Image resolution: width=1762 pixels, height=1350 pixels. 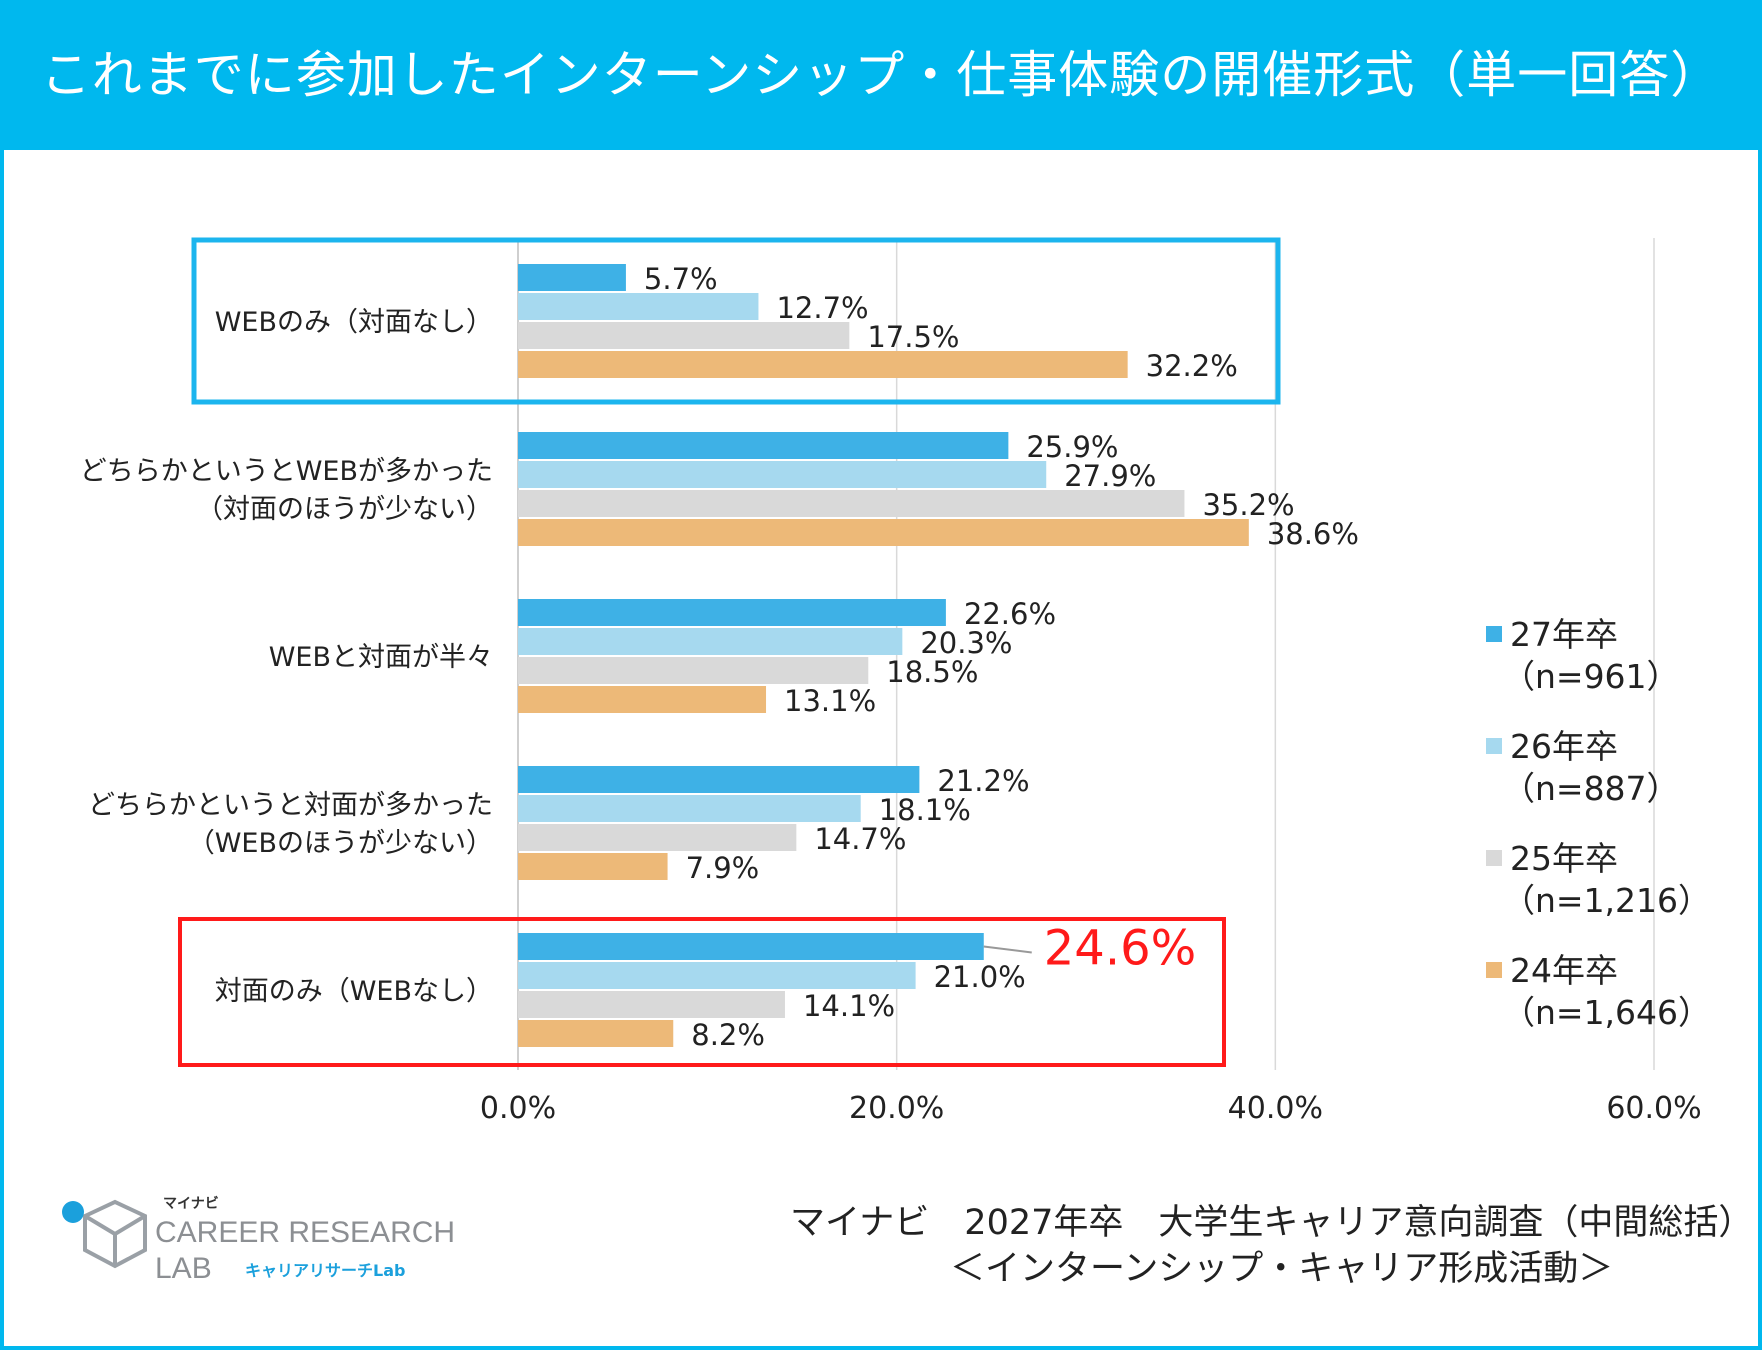 What do you see at coordinates (736, 321) in the screenshot?
I see `highlight-box-first` at bounding box center [736, 321].